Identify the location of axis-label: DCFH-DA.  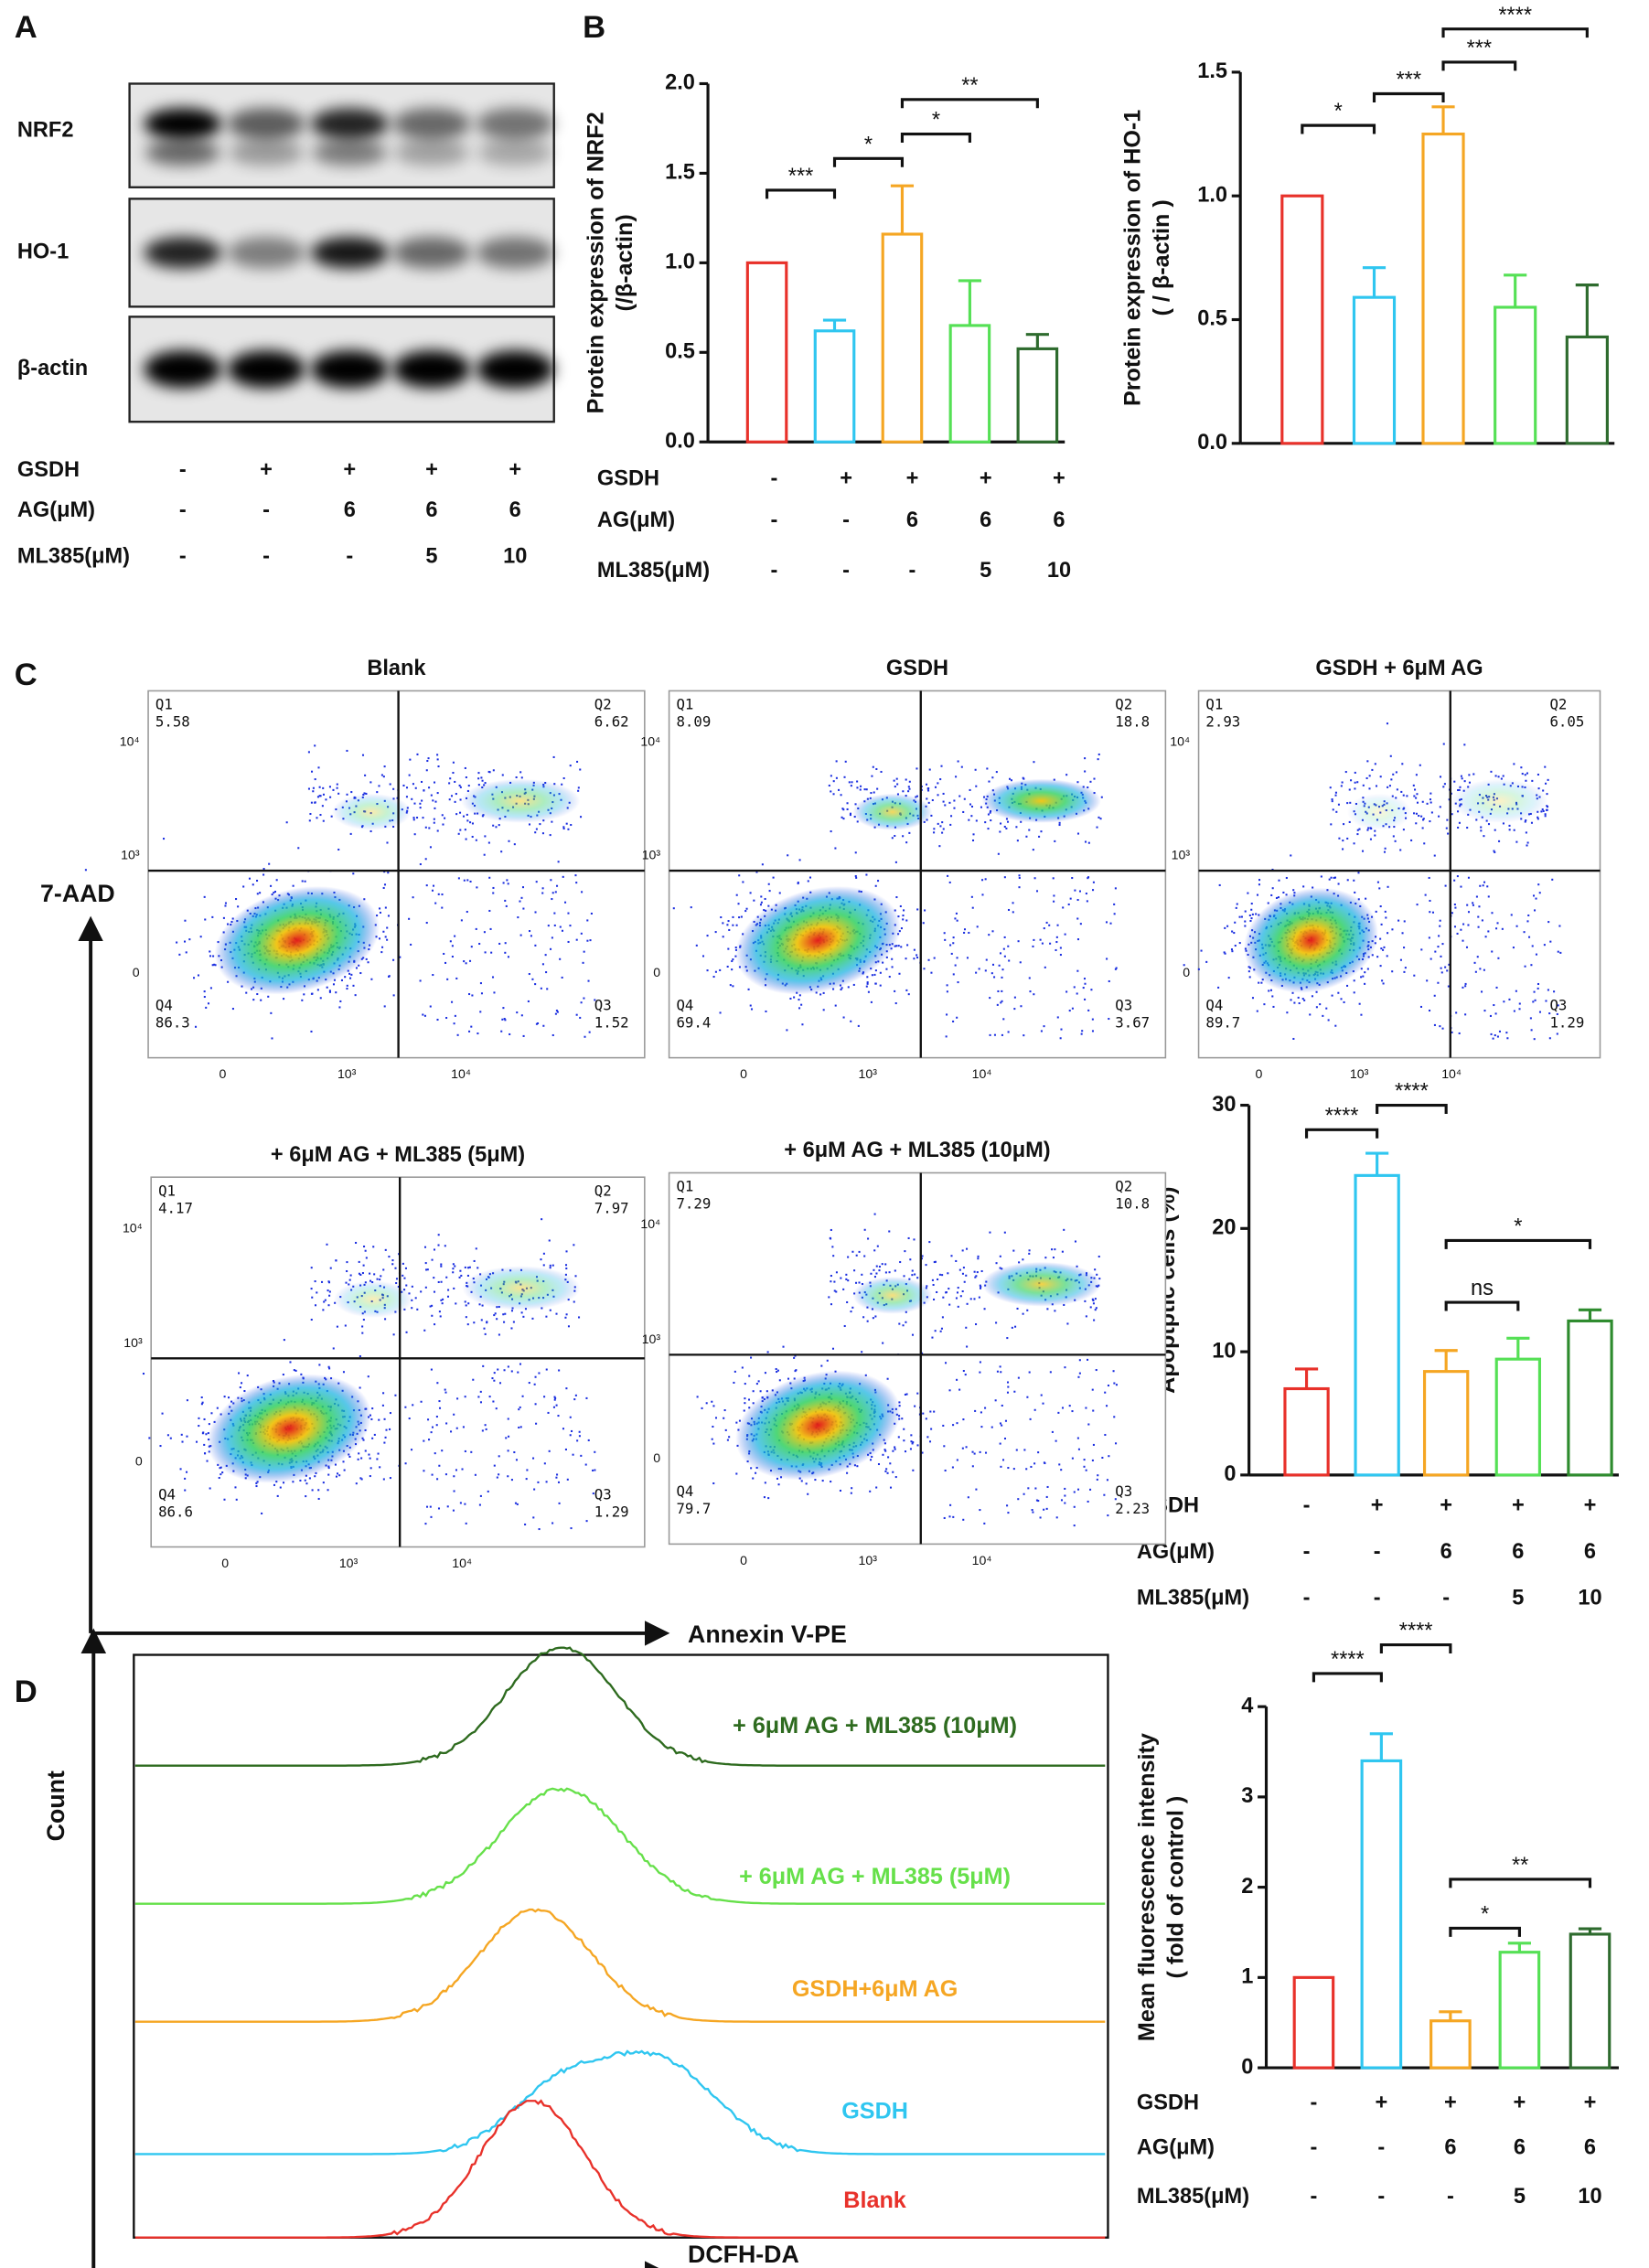
(743, 2254).